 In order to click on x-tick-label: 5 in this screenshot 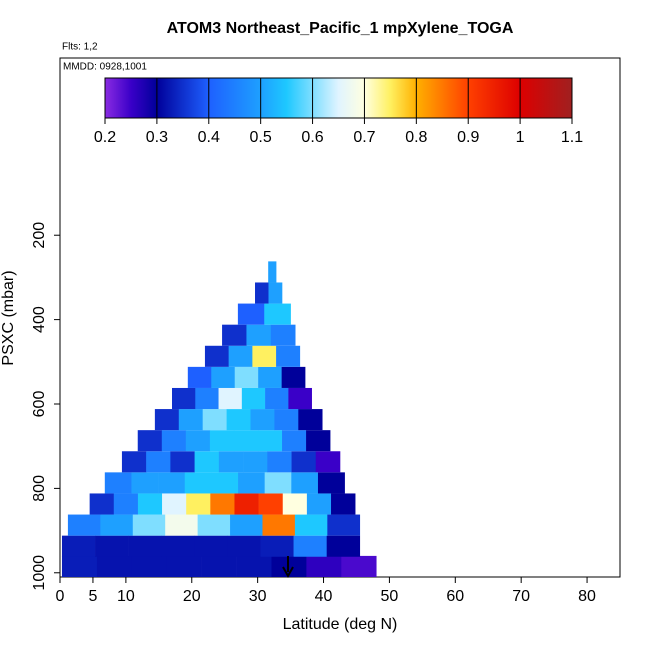, I will do `click(92, 596)`.